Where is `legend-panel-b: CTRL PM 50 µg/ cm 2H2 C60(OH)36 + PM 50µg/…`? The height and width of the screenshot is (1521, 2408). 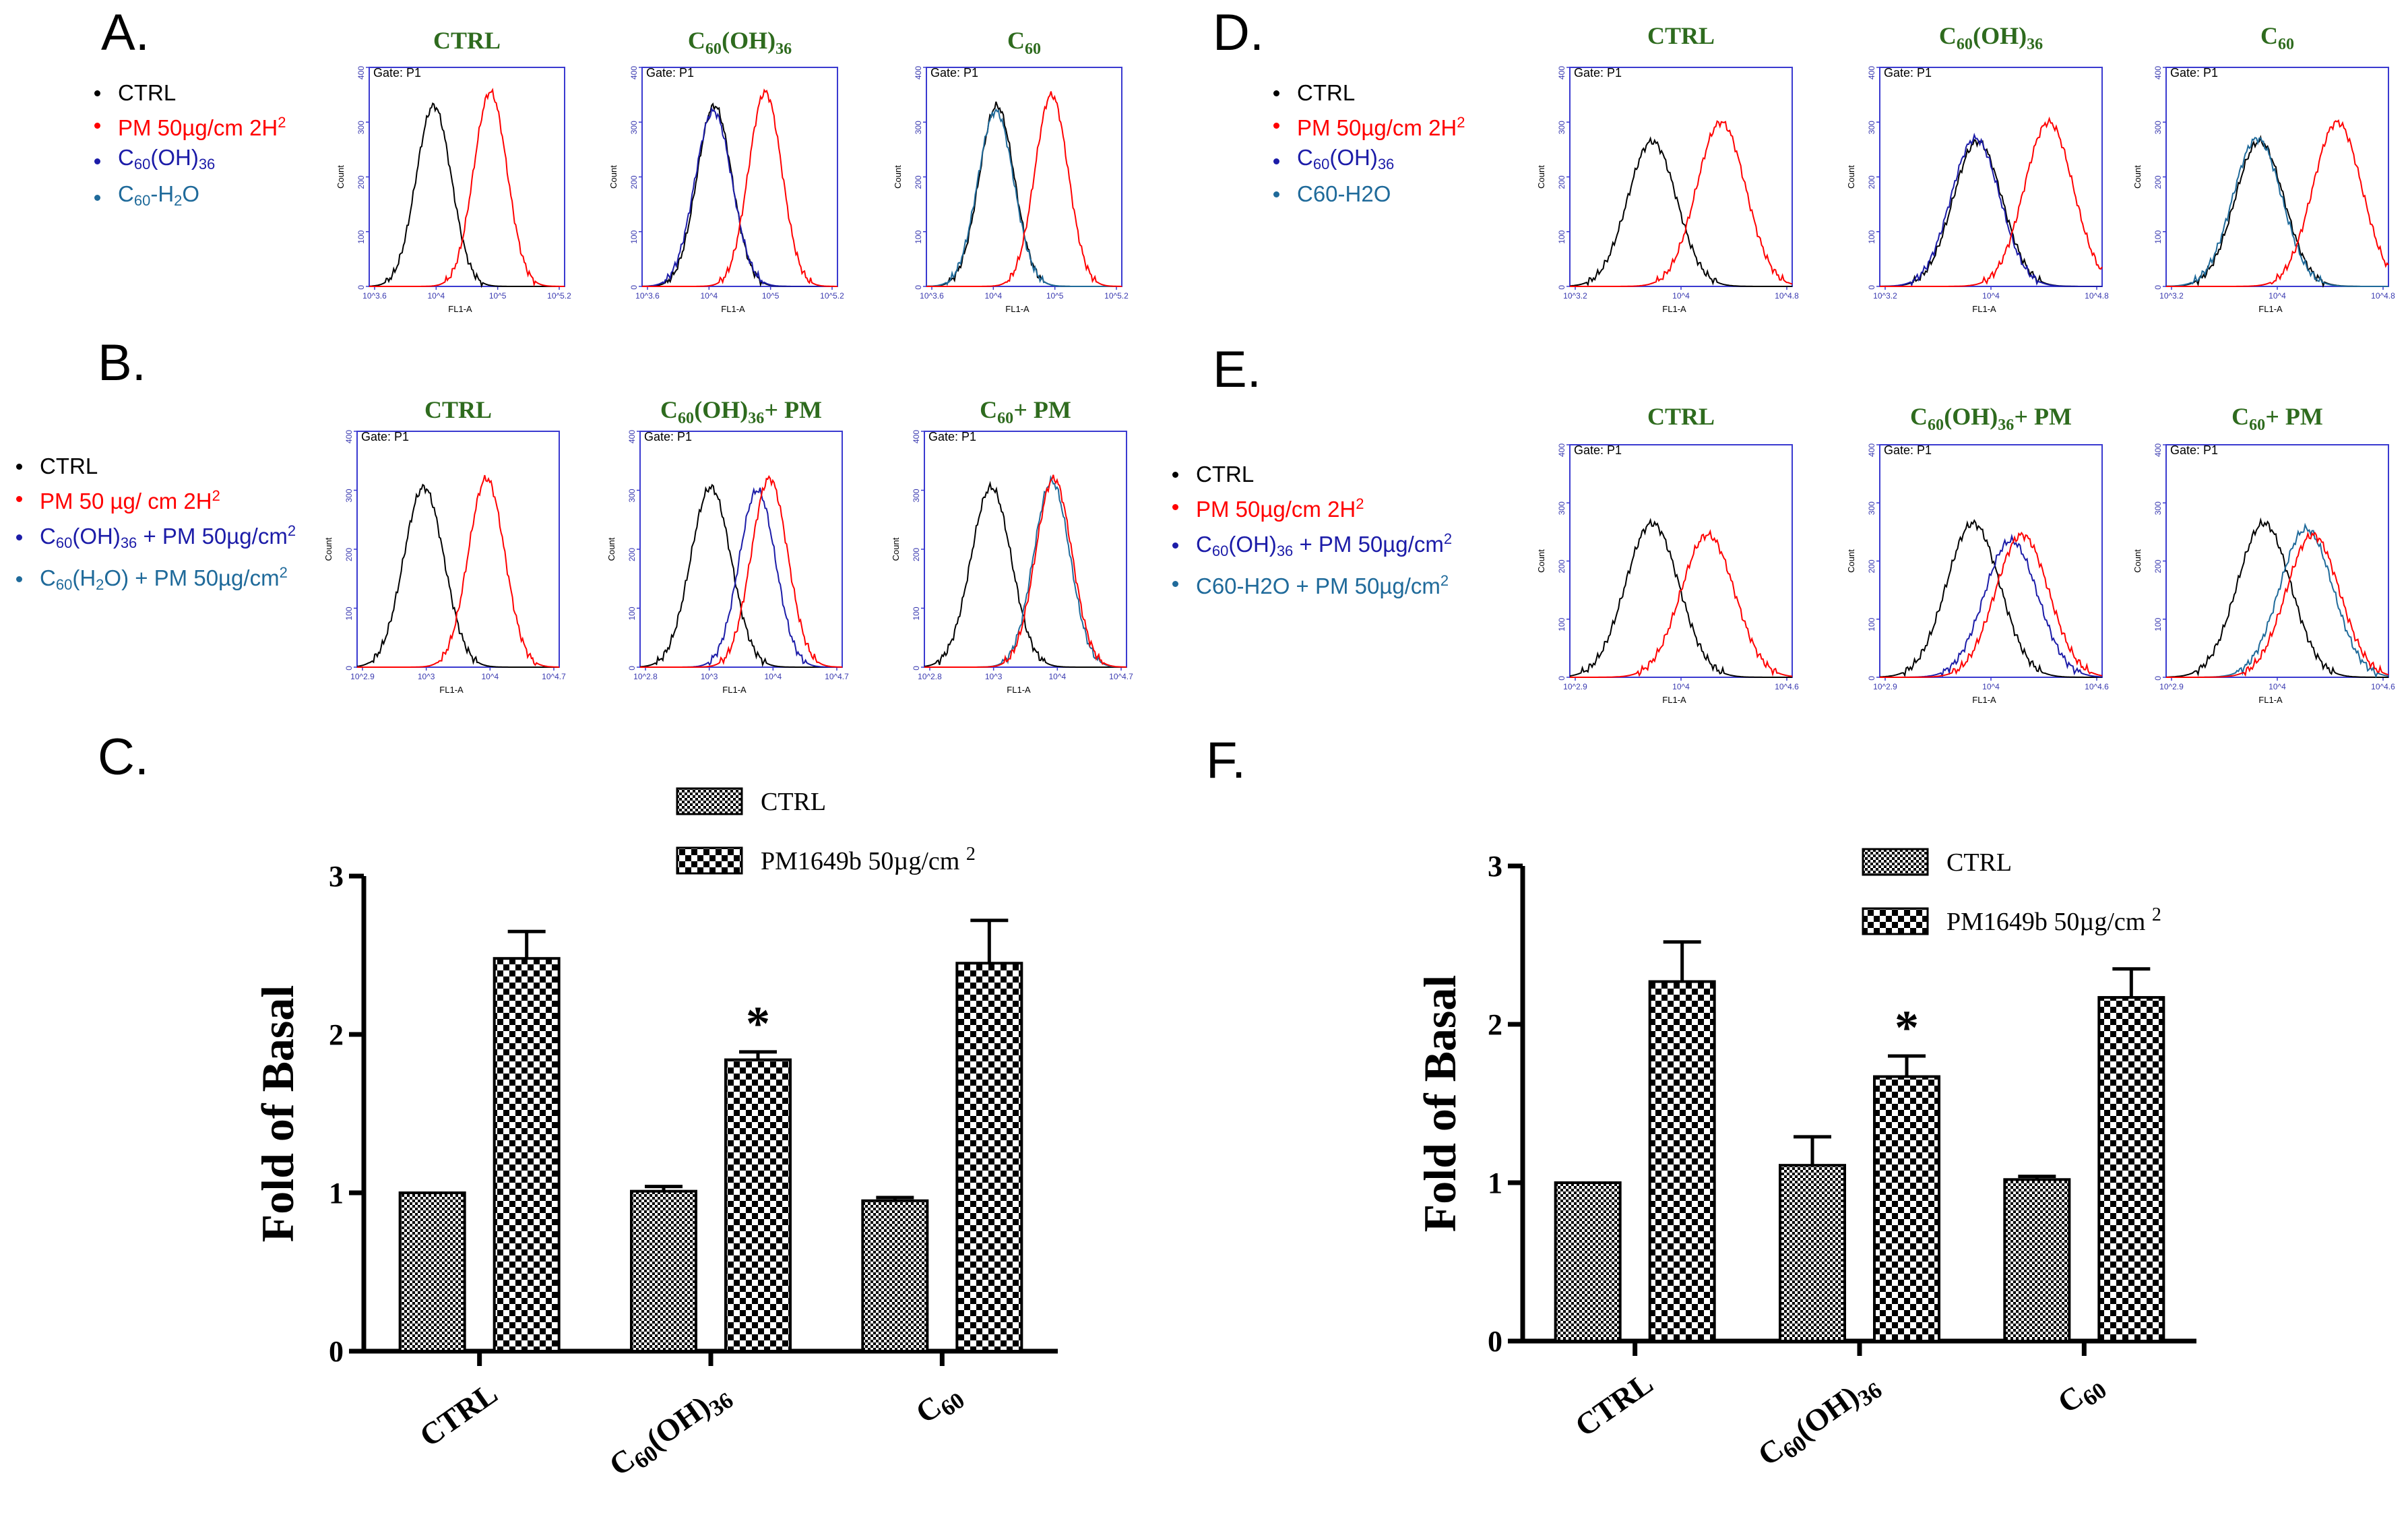
legend-panel-b: CTRL PM 50 µg/ cm 2H2 C60(OH)36 + PM 50µg/… is located at coordinates (156, 526).